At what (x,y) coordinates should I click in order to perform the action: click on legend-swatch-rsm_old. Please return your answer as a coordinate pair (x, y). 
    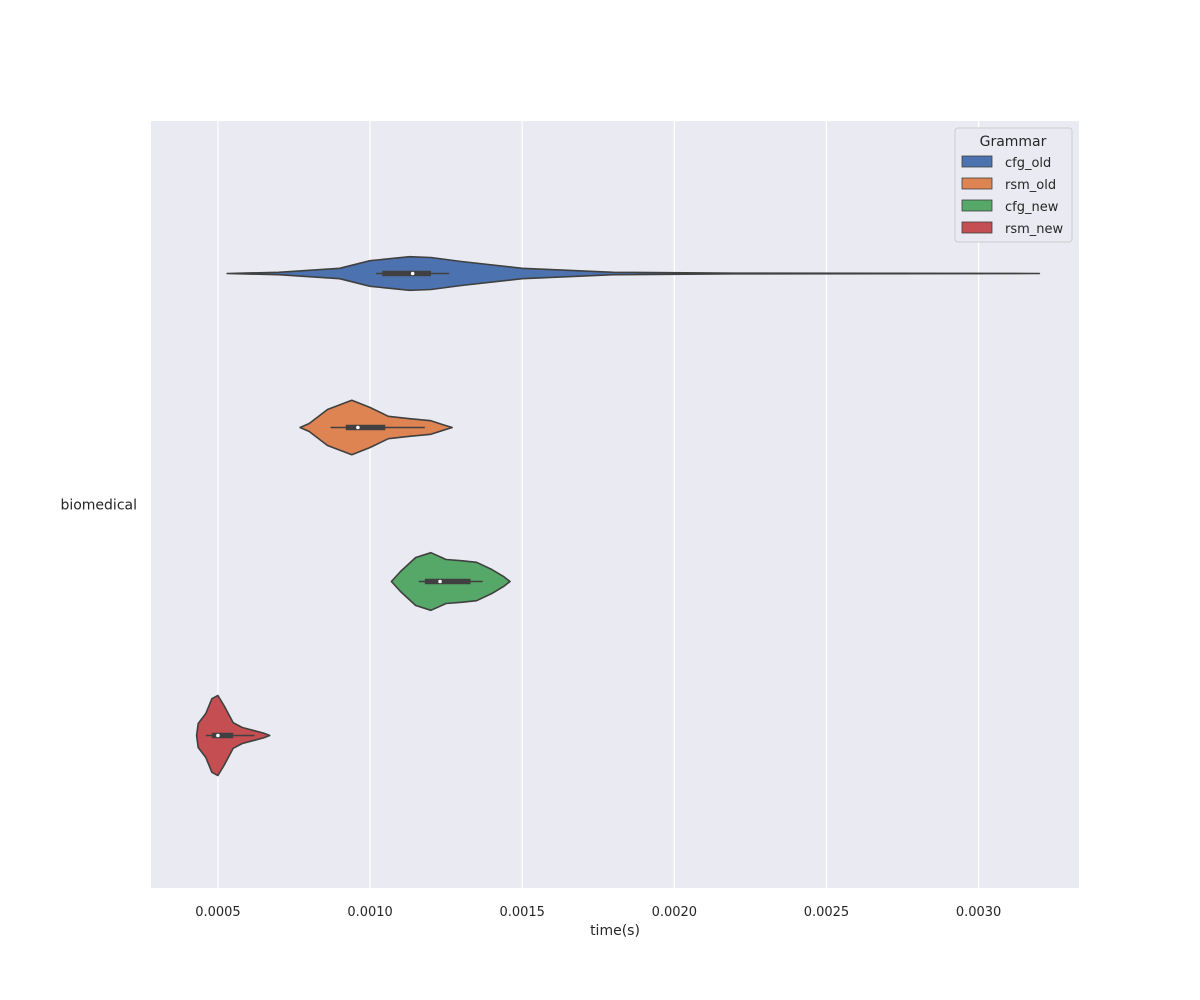
    Looking at the image, I should click on (977, 183).